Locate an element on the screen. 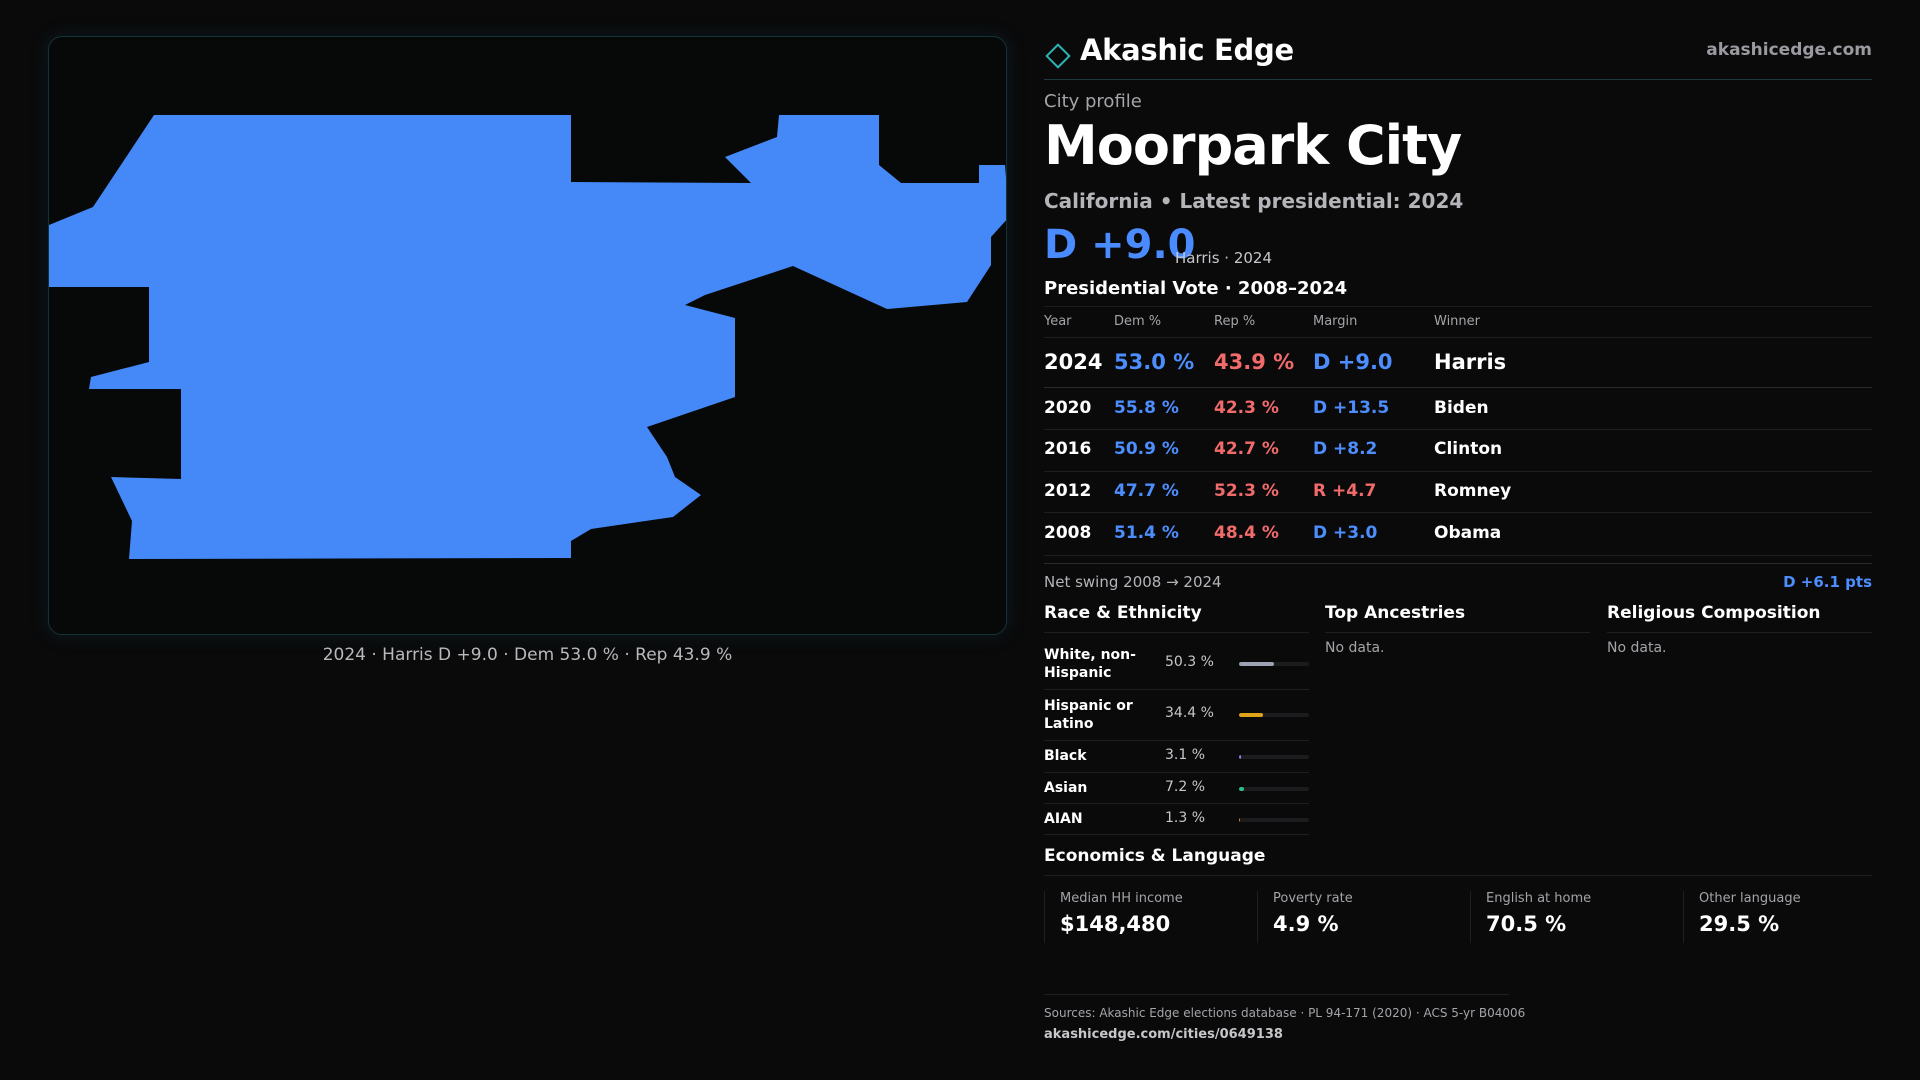 This screenshot has height=1080, width=1920. ethnicity-label: AIAN is located at coordinates (1063, 819).